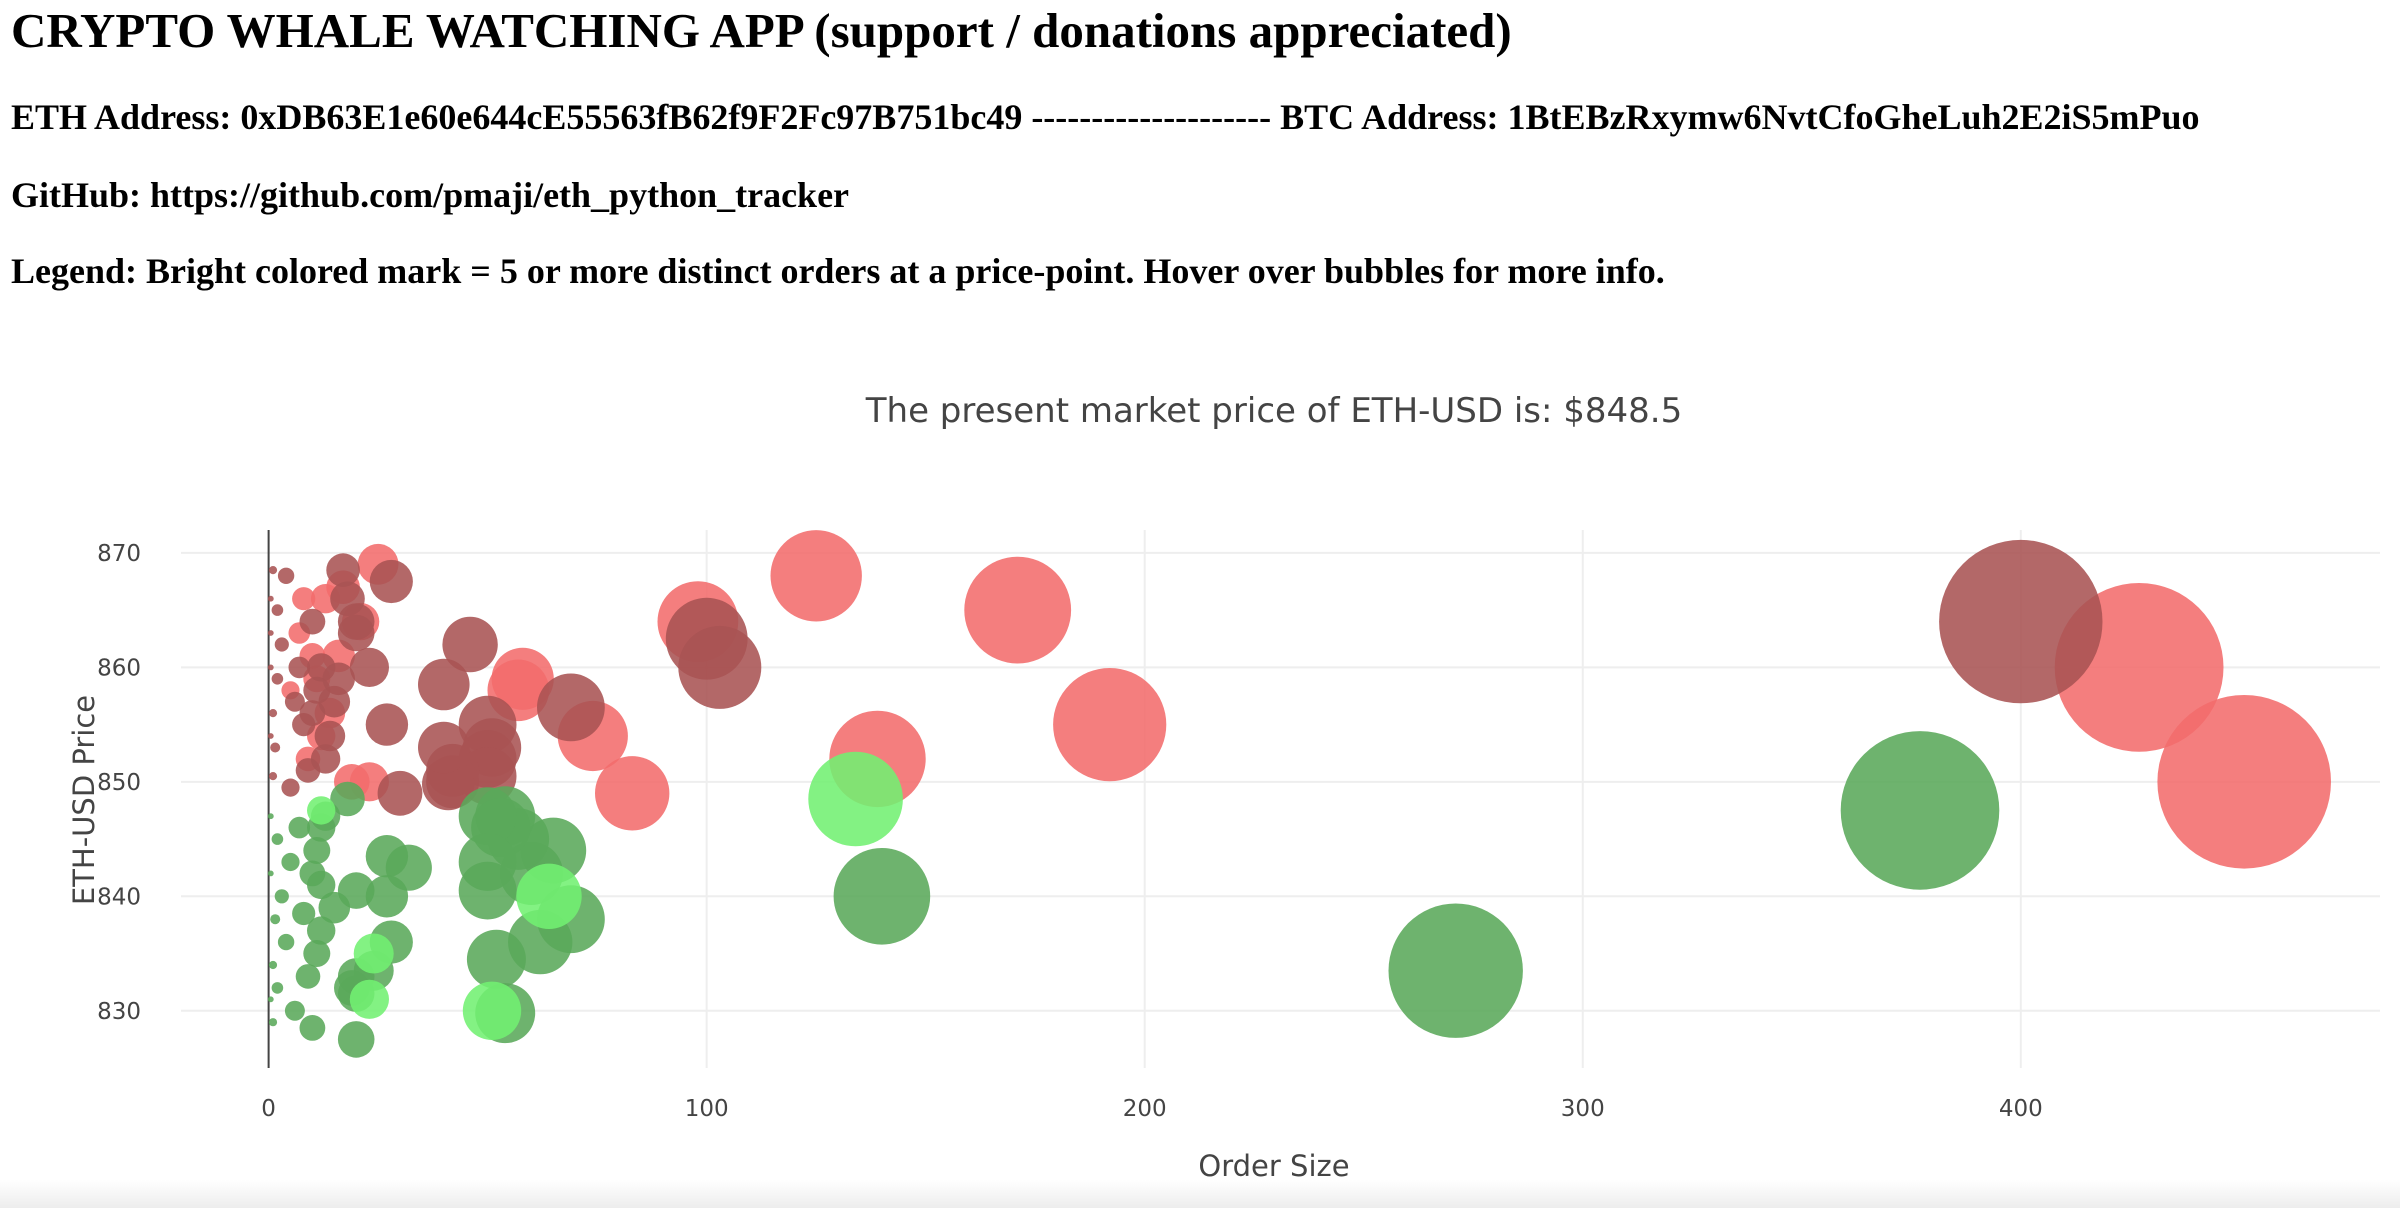 The height and width of the screenshot is (1208, 2400). What do you see at coordinates (2021, 1109) in the screenshot?
I see `x-tick-label: 400` at bounding box center [2021, 1109].